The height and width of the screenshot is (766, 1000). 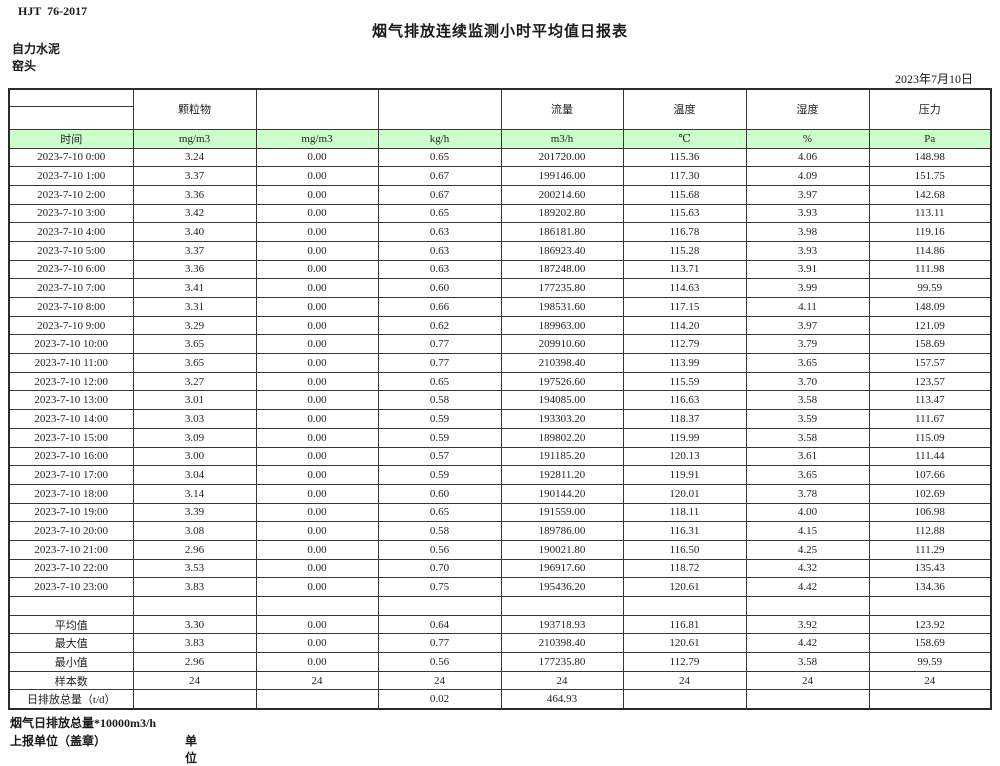 What do you see at coordinates (684, 325) in the screenshot?
I see `value-cell: 114.20` at bounding box center [684, 325].